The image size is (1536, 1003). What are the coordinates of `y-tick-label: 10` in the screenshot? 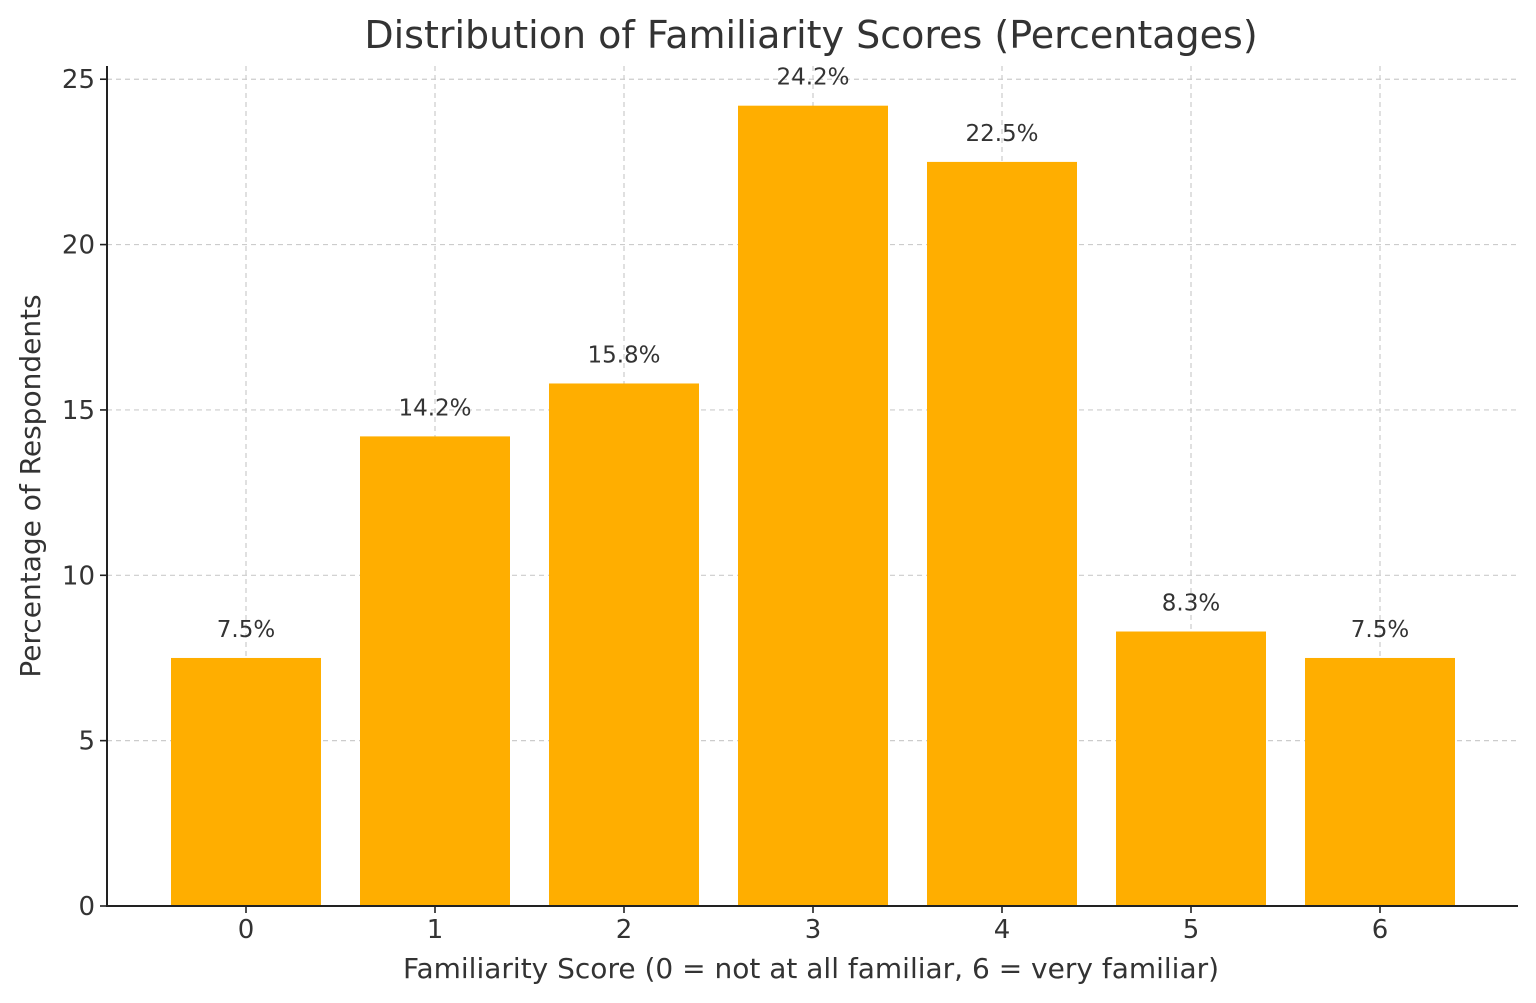 It's located at (78, 576).